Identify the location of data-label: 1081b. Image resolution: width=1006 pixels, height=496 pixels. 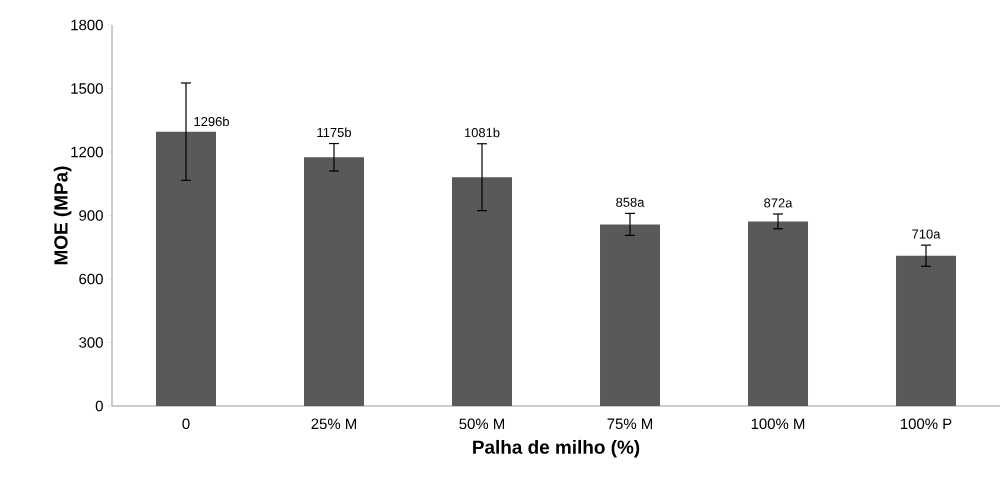
(482, 132).